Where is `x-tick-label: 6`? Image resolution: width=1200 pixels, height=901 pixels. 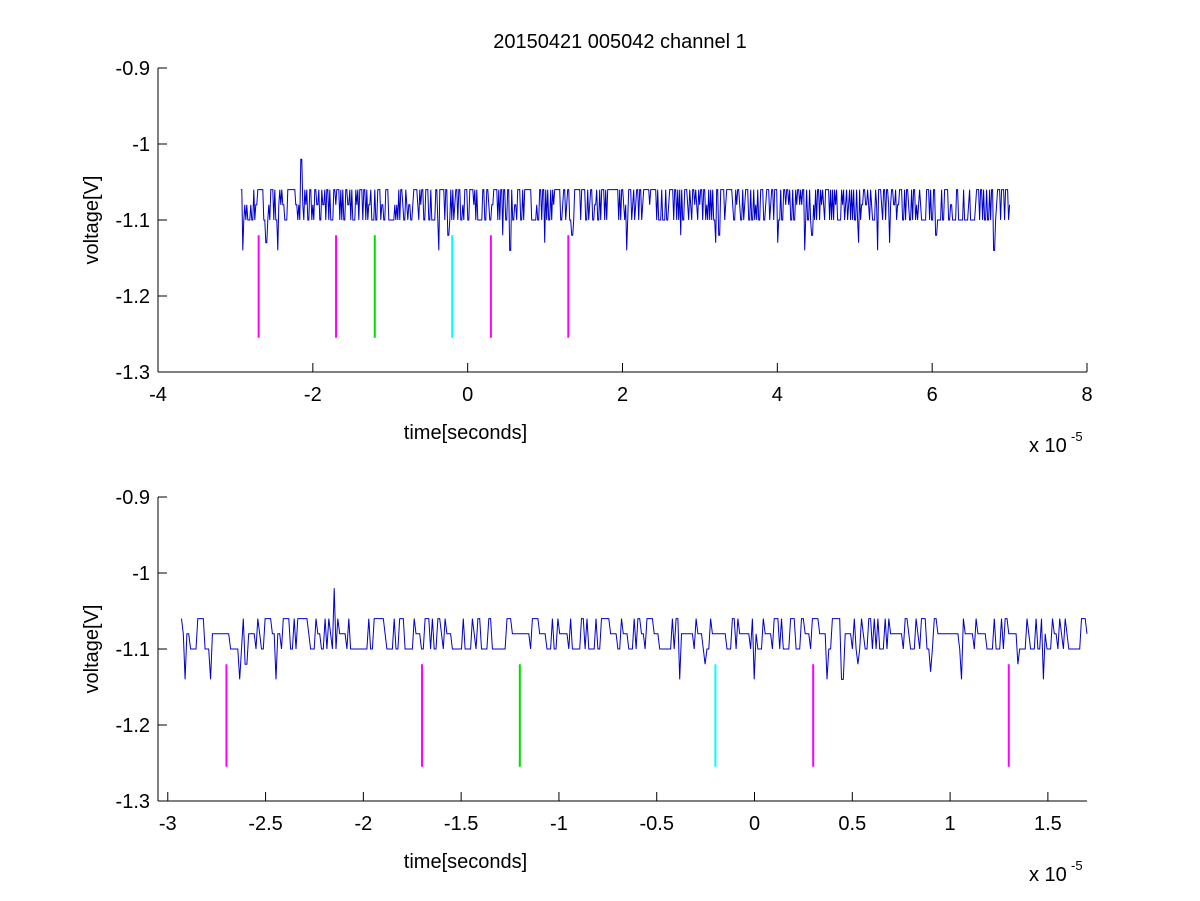 x-tick-label: 6 is located at coordinates (932, 395).